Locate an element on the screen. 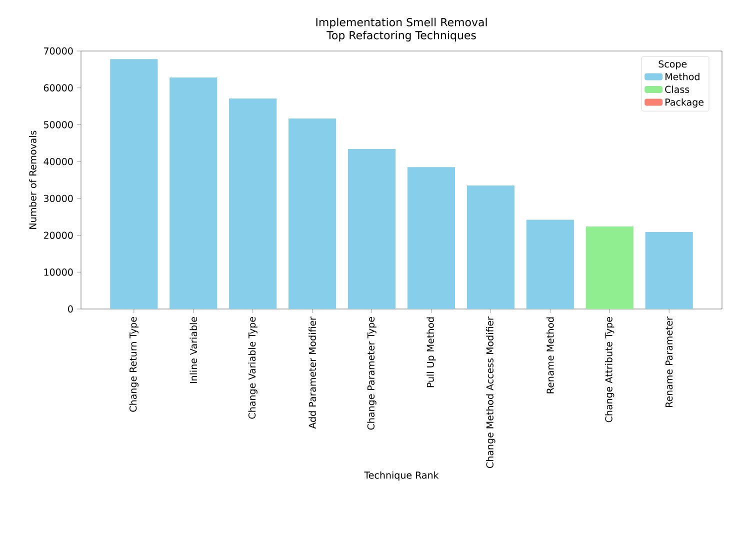 Image resolution: width=735 pixels, height=552 pixels. y-tick-label: 10000 is located at coordinates (58, 272).